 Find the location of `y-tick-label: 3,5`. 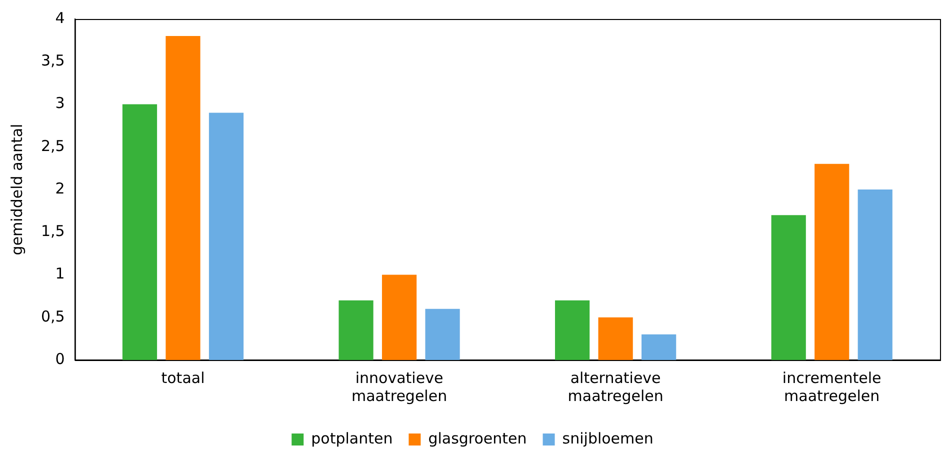

y-tick-label: 3,5 is located at coordinates (52, 61).